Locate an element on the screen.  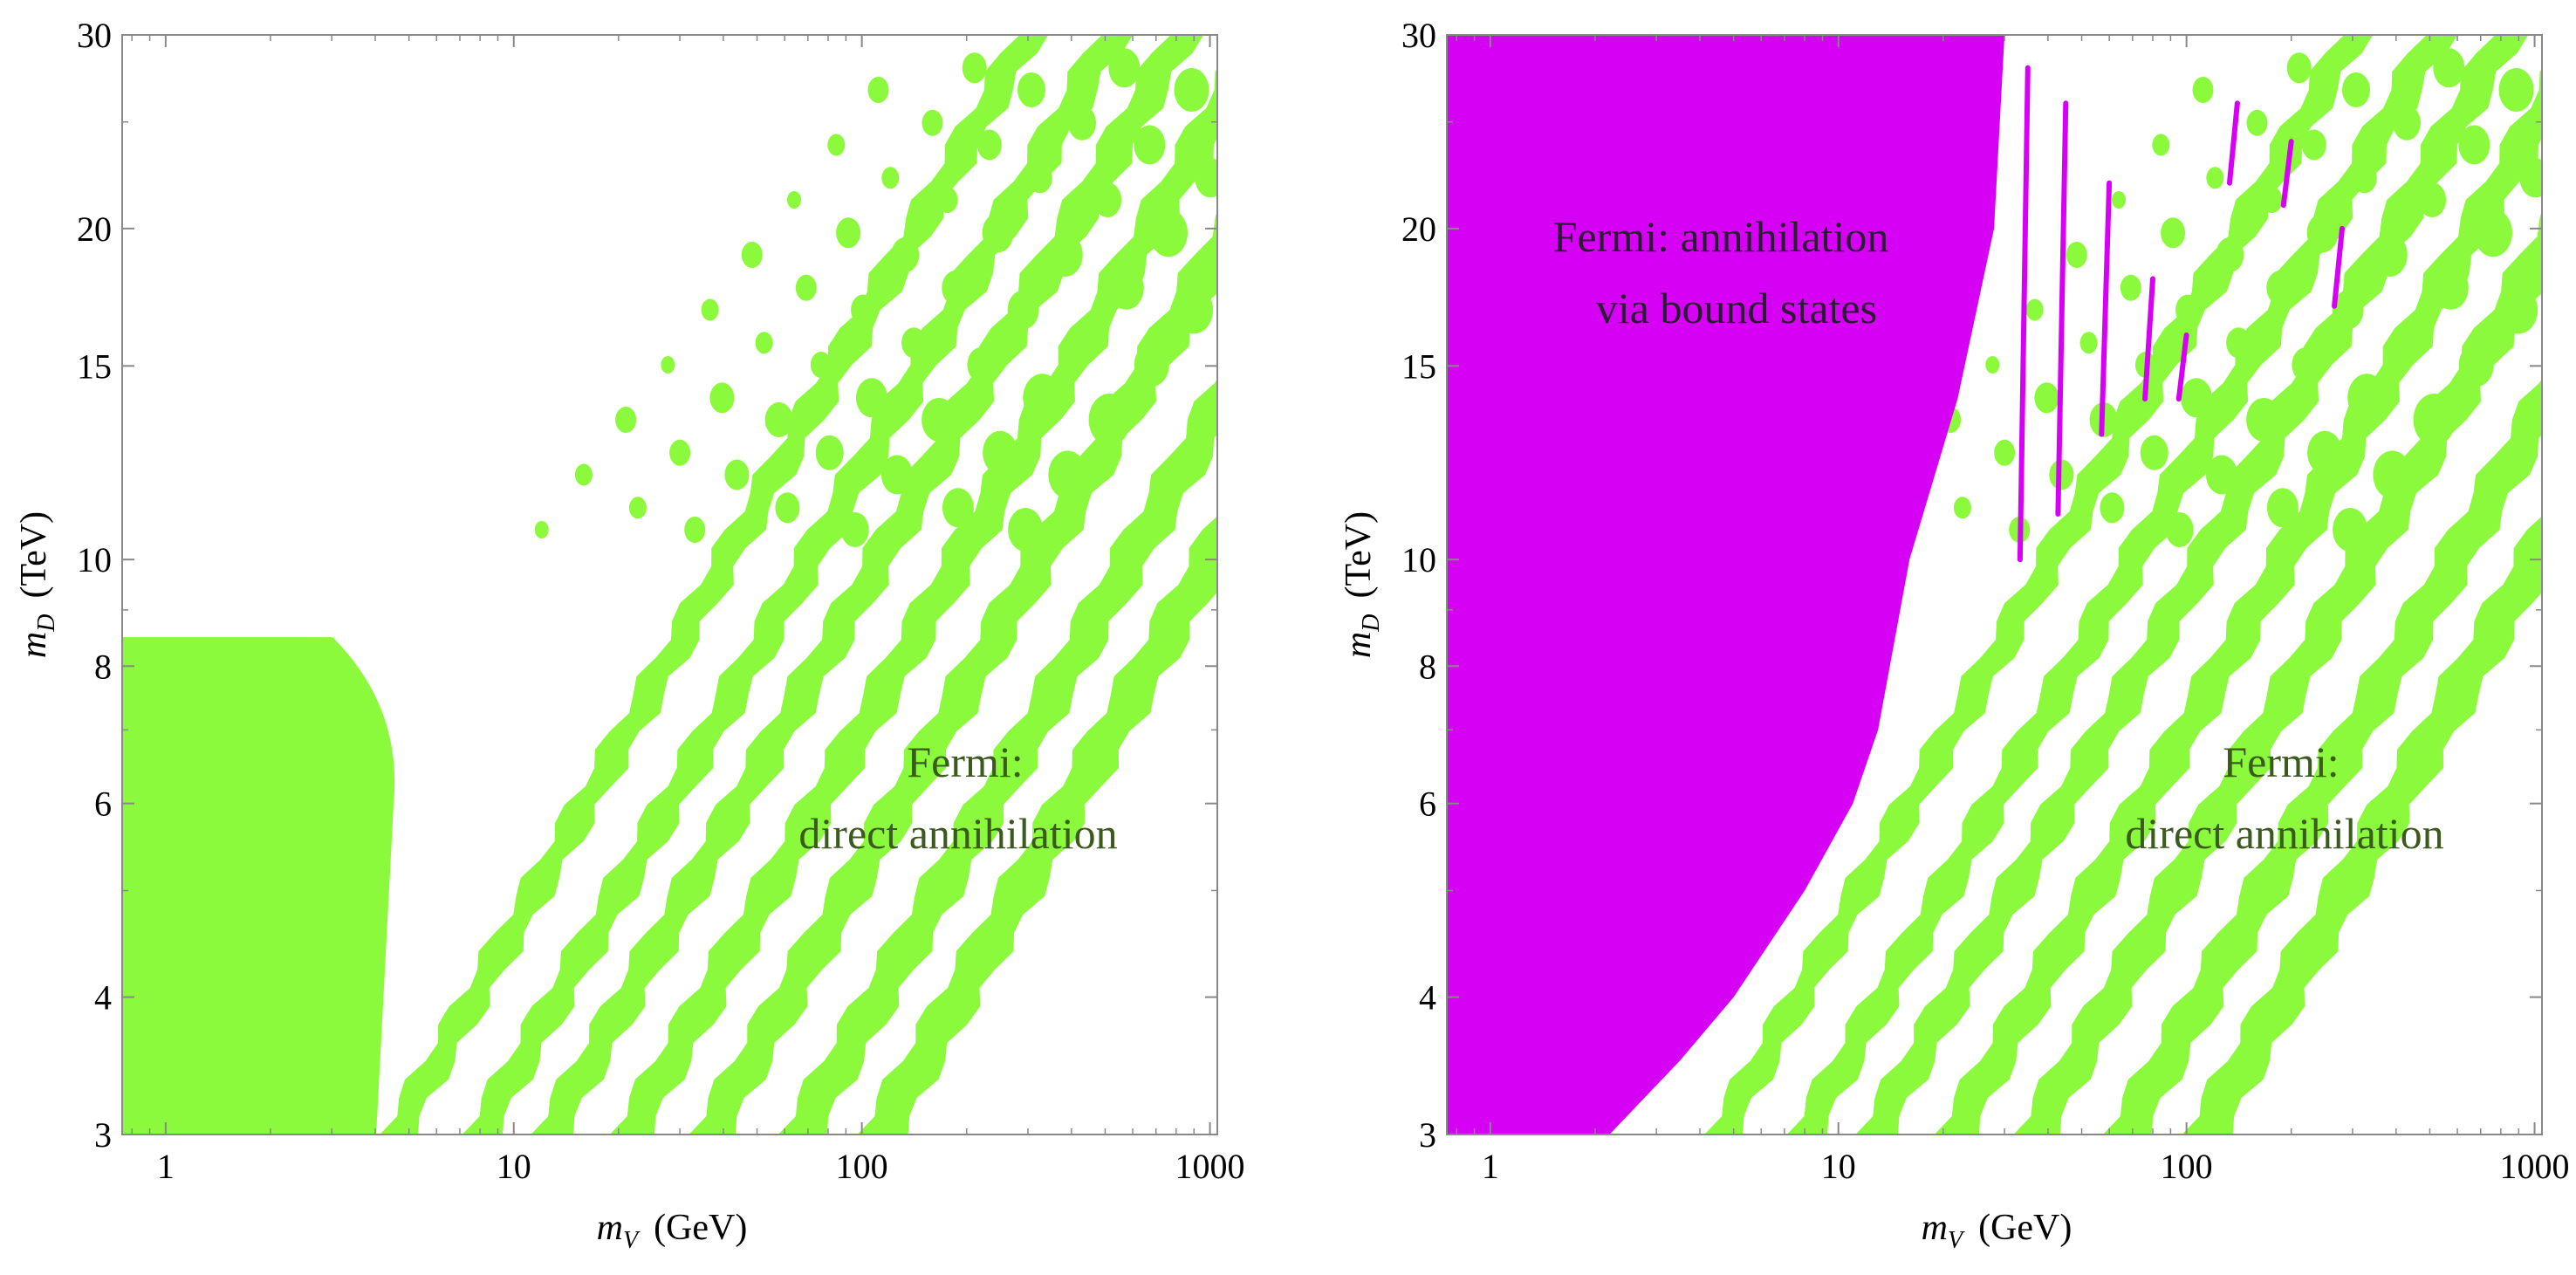
right-y-axis-label: mD (TeV) is located at coordinates (1362, 585).